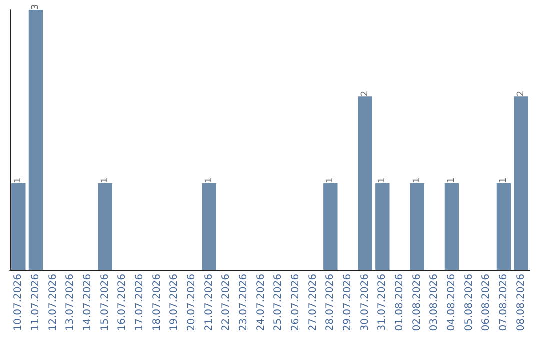 Image resolution: width=540 pixels, height=340 pixels. I want to click on x-tick-label: 13.07.2026, so click(70, 303).